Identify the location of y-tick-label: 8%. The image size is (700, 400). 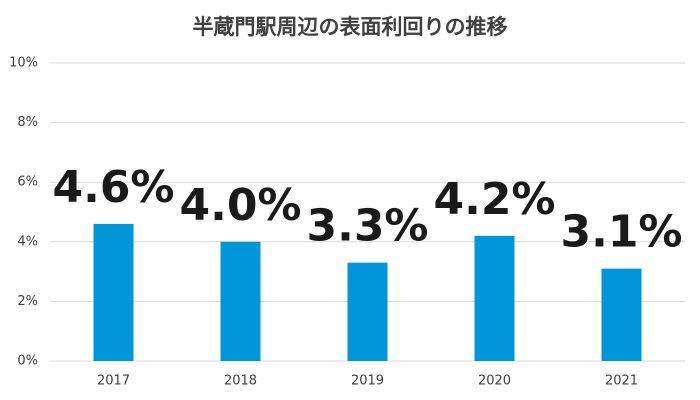
(27, 122).